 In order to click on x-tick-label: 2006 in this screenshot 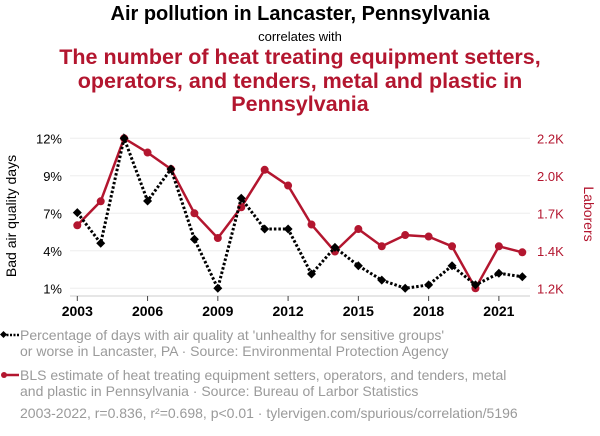, I will do `click(147, 311)`.